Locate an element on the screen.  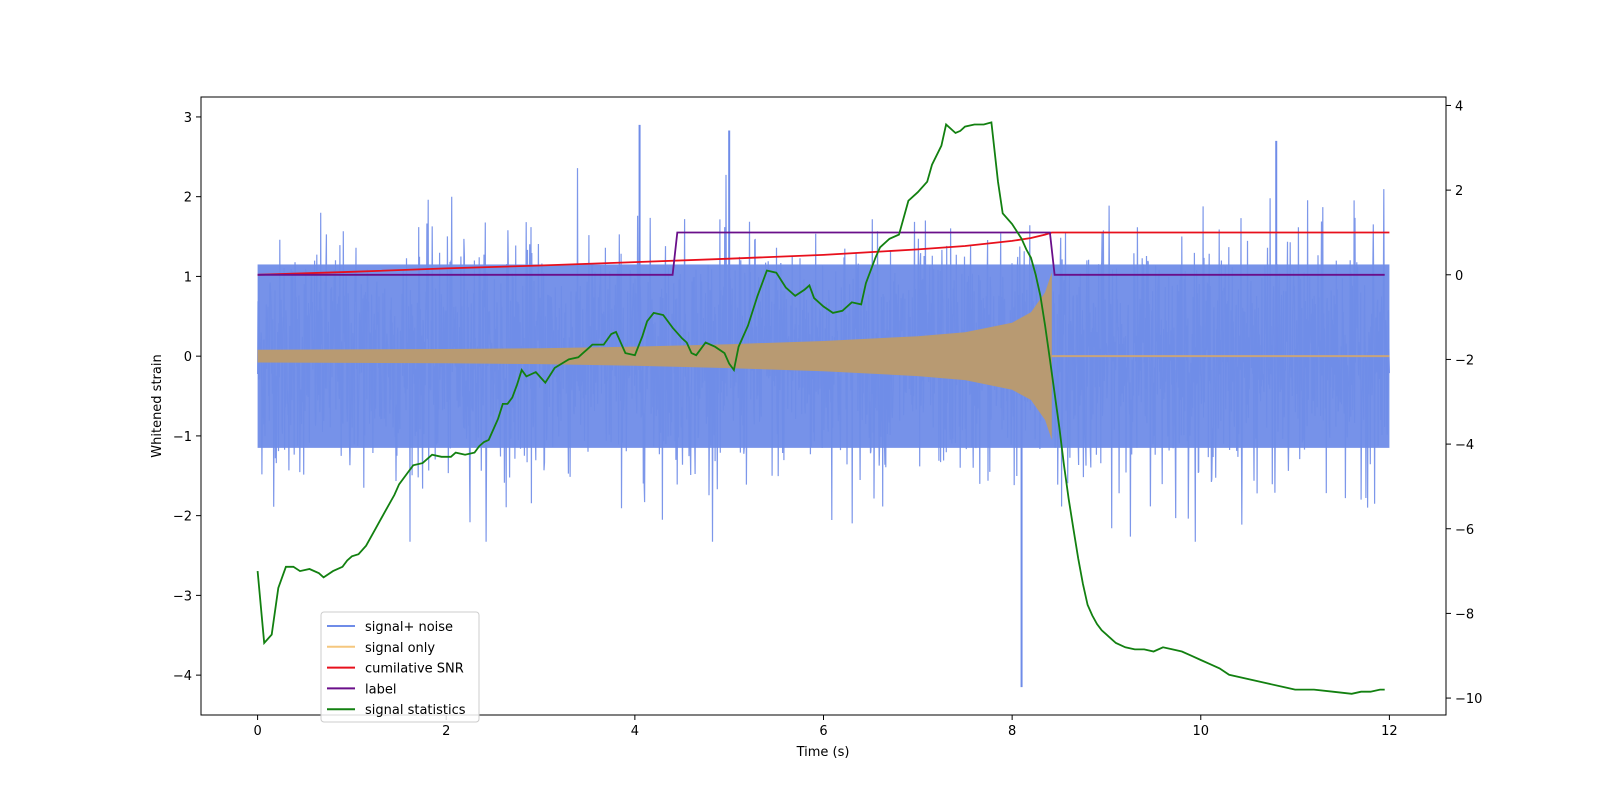
legend-label-0: signal+ noise is located at coordinates (409, 627).